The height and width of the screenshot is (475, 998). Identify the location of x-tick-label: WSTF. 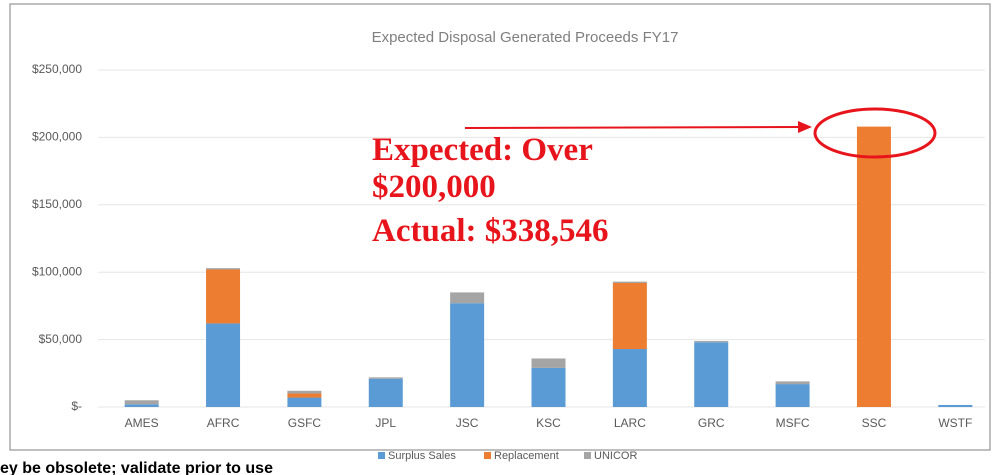
(955, 423).